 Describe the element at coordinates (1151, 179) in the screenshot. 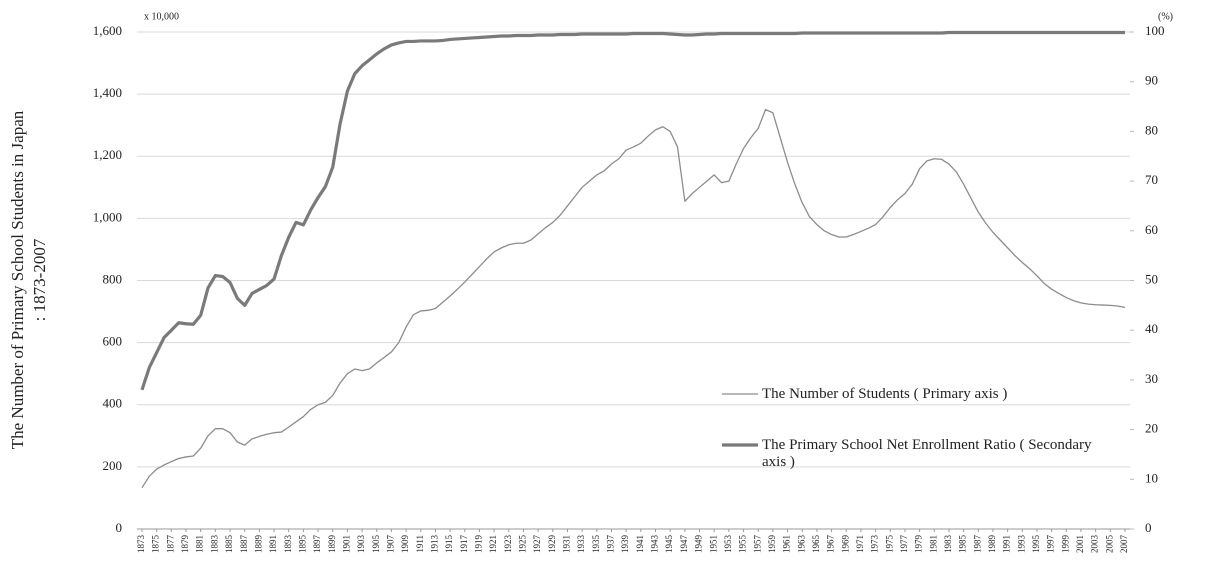

I see `y2-tick-label: 70` at that location.